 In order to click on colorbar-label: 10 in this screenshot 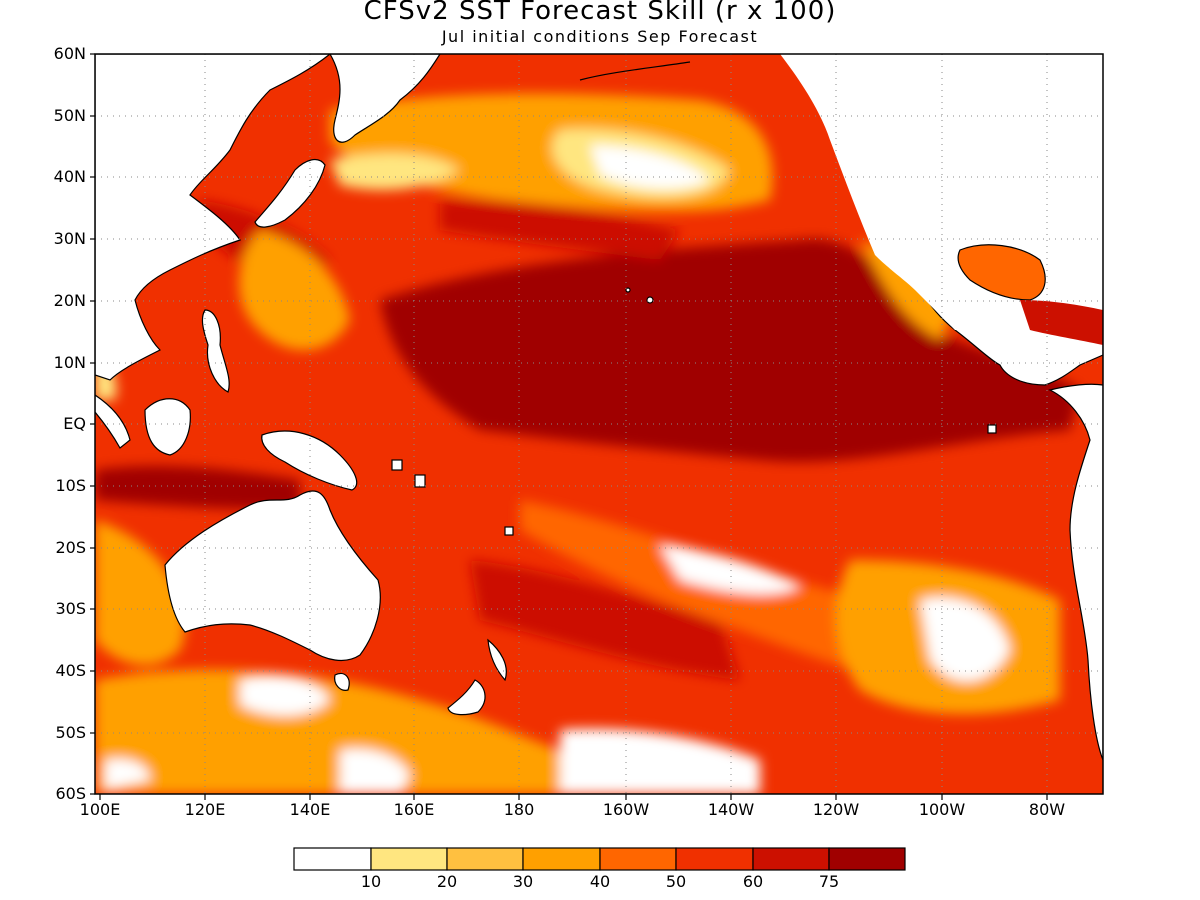, I will do `click(371, 881)`.